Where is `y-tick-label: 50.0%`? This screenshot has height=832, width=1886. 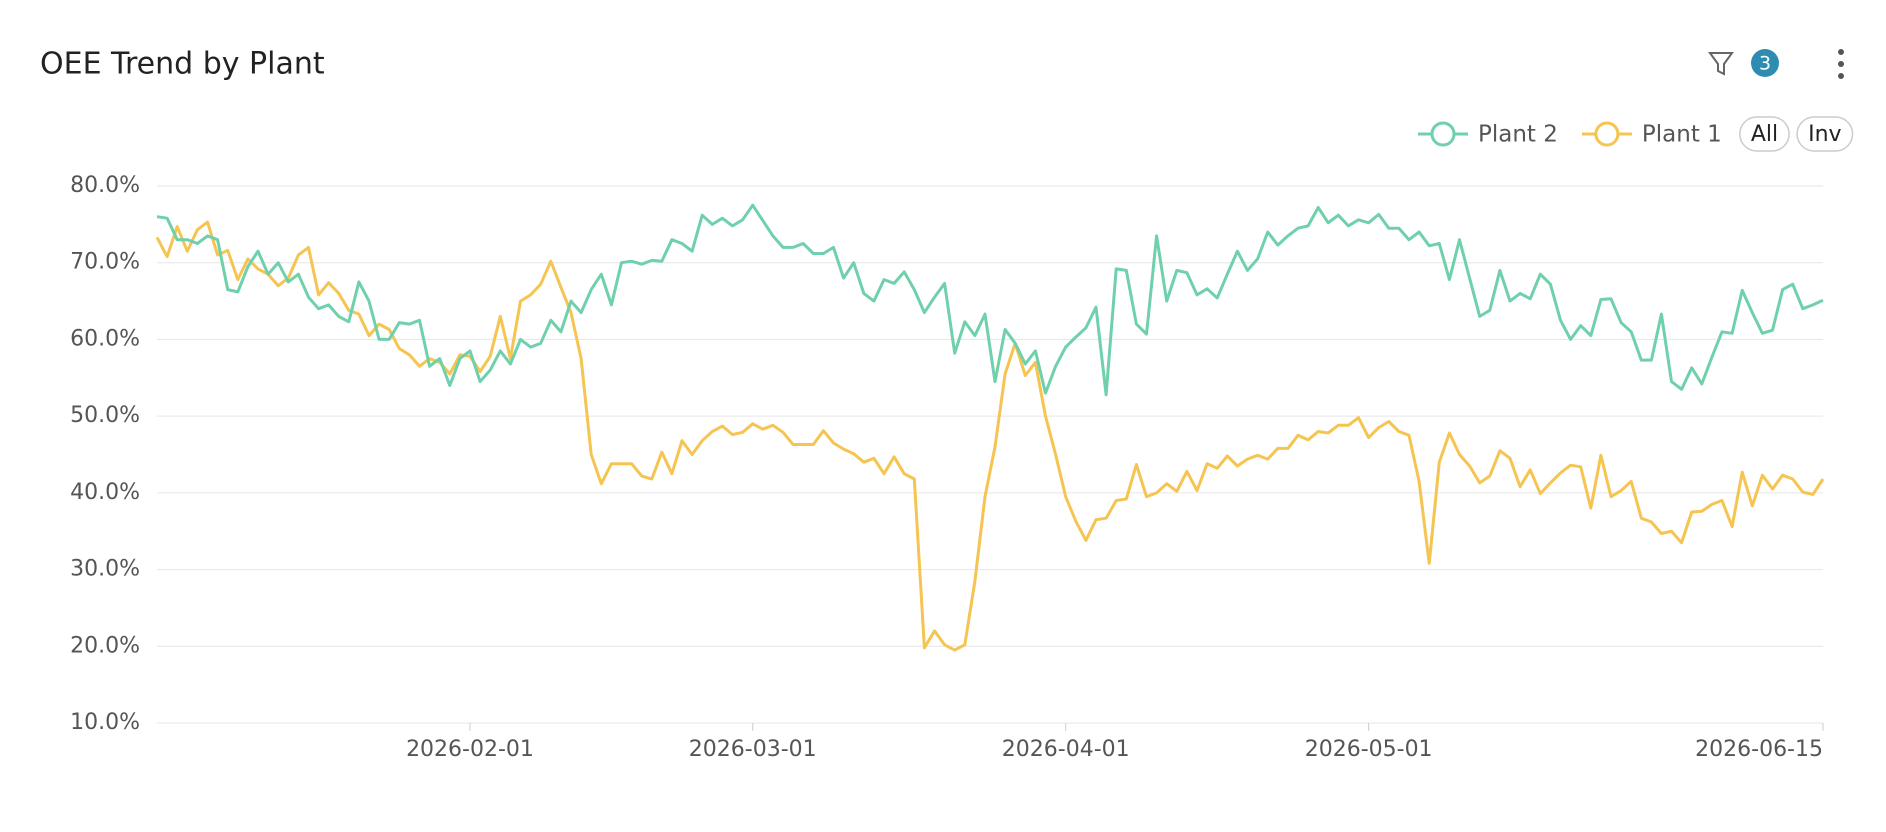 y-tick-label: 50.0% is located at coordinates (105, 415).